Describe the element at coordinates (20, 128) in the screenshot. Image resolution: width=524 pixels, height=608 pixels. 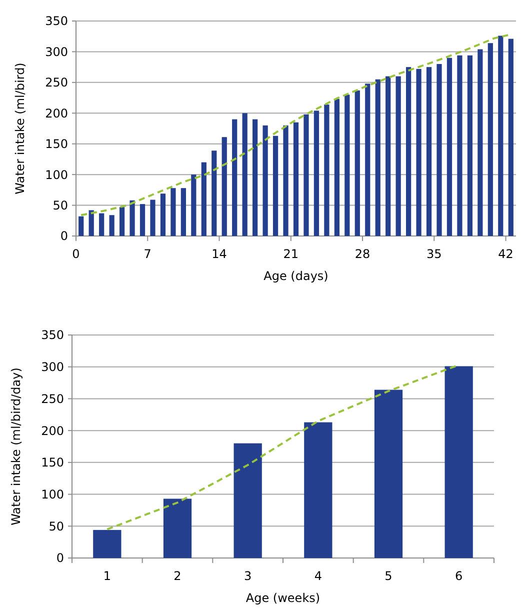
I see `y-axis-title: Water intake (ml/bird)` at that location.